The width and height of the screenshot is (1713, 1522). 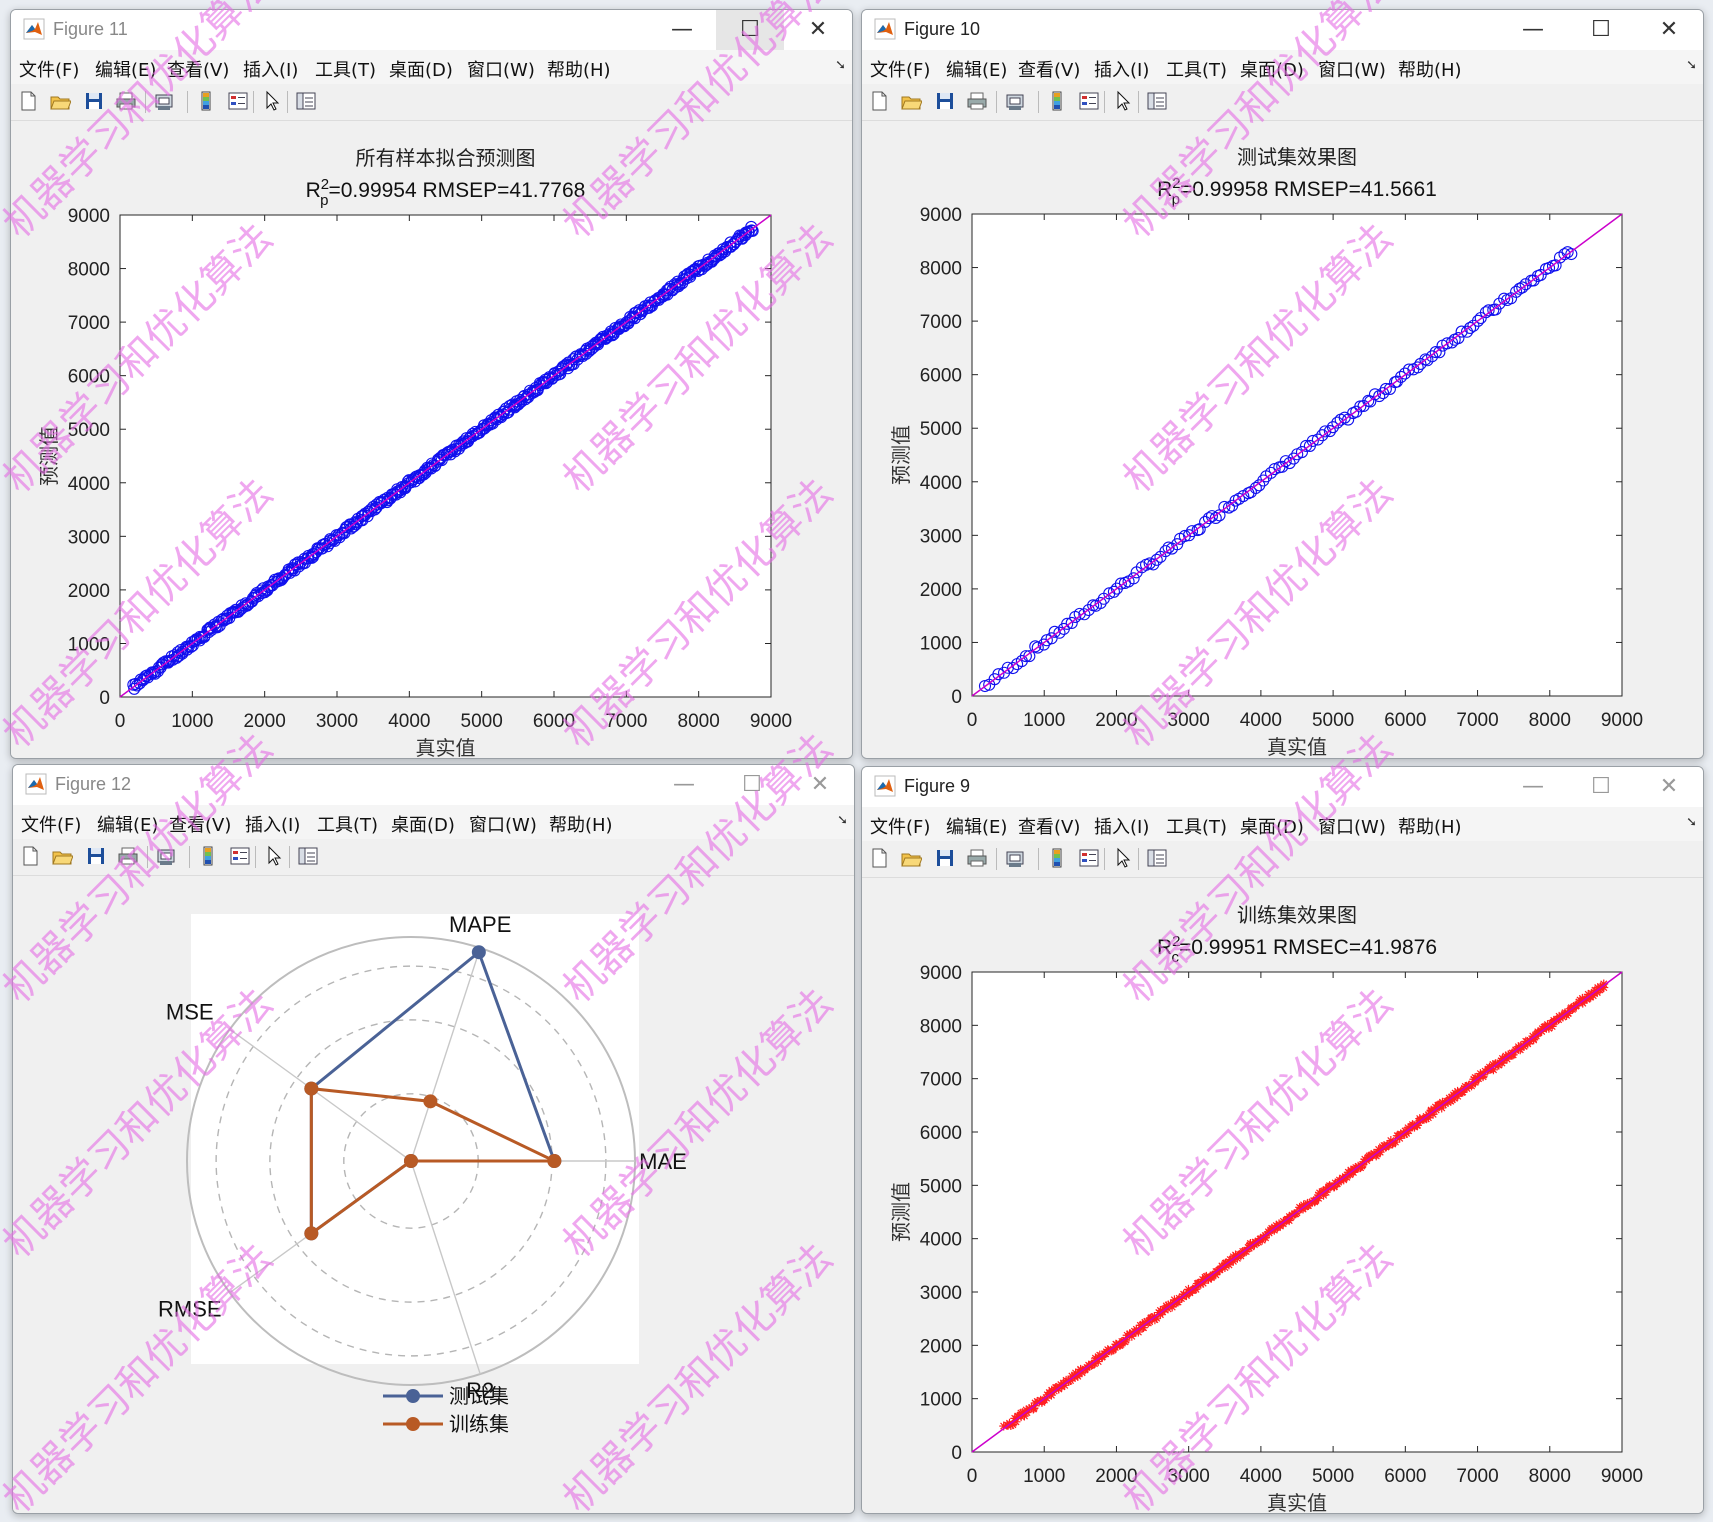 What do you see at coordinates (433, 785) in the screenshot?
I see `title-bar: Figure 12 — ☐ ✕` at bounding box center [433, 785].